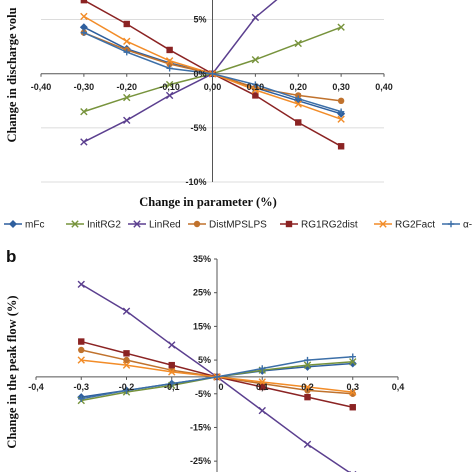 Image resolution: width=472 pixels, height=472 pixels. I want to click on legend-item-DistMPSLPS: DistMPSLPS, so click(227, 225).